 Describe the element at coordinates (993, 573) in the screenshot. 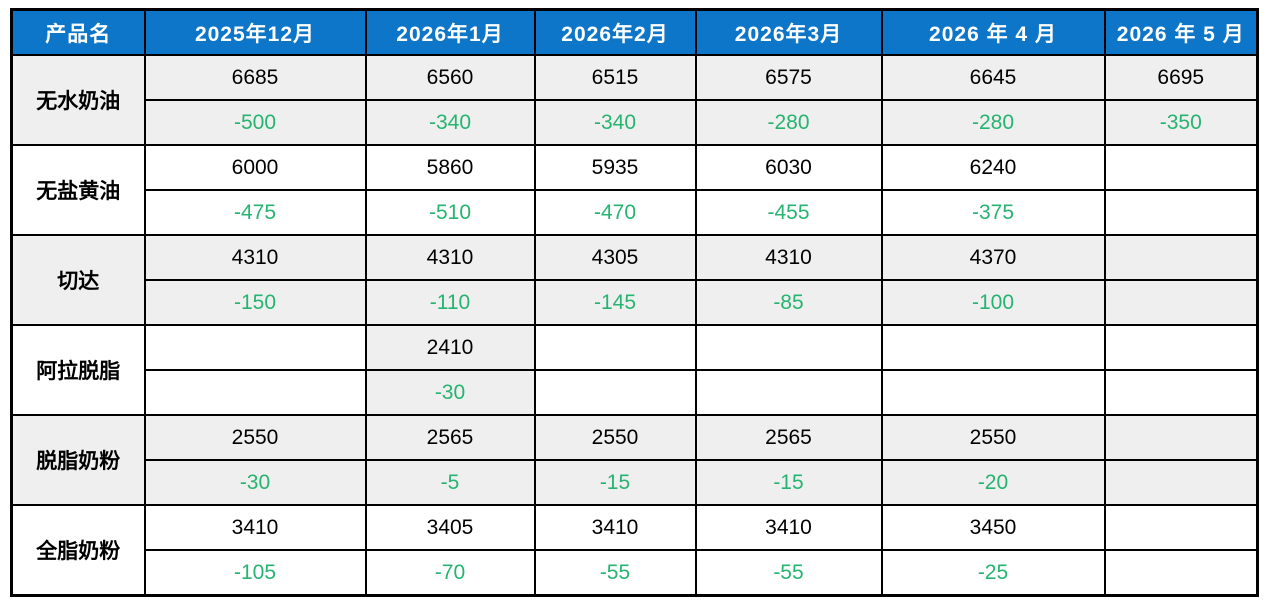

I see `change-cell: -25` at that location.